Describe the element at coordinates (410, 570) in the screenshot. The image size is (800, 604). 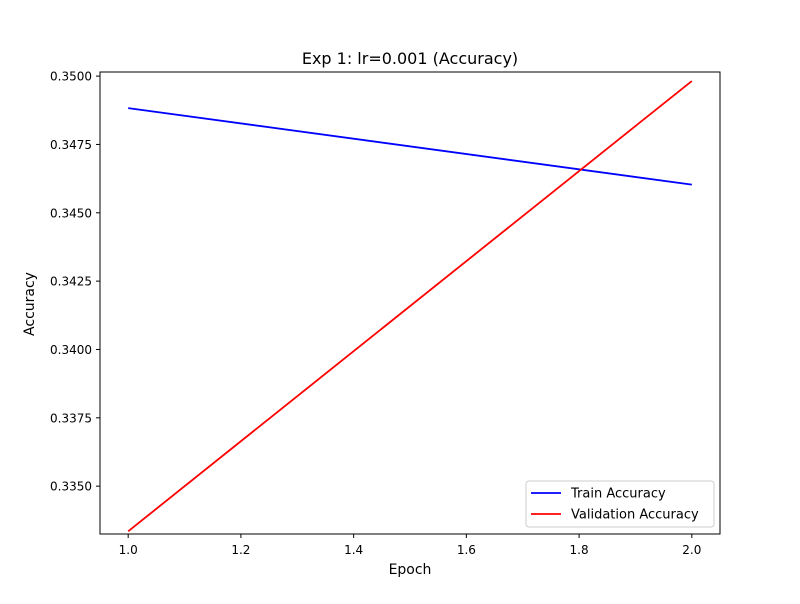
I see `x-axis-label: Epoch` at that location.